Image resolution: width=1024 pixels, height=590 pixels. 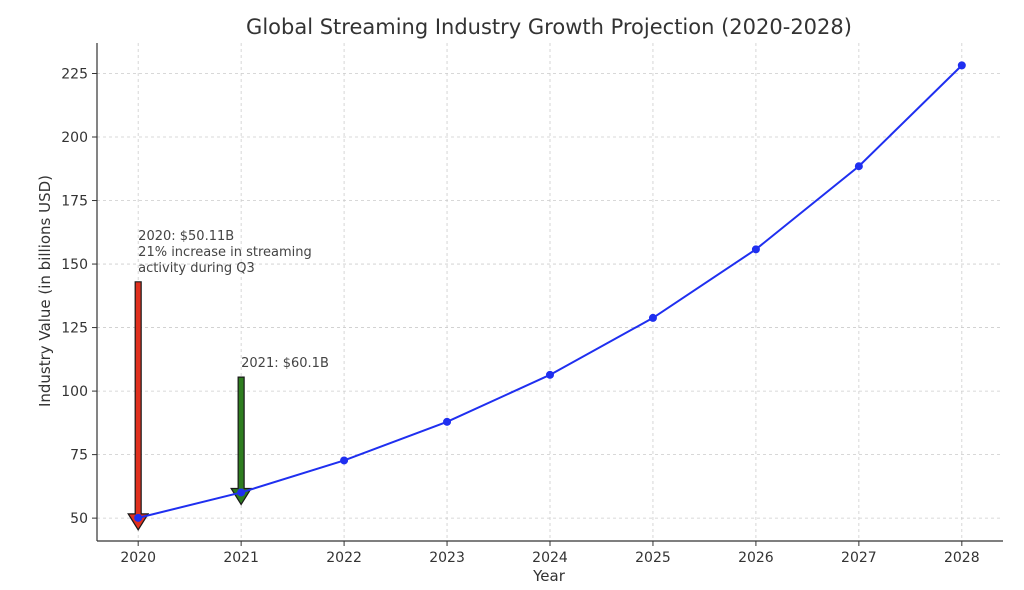 What do you see at coordinates (74, 74) in the screenshot?
I see `y-tick-label: 225` at bounding box center [74, 74].